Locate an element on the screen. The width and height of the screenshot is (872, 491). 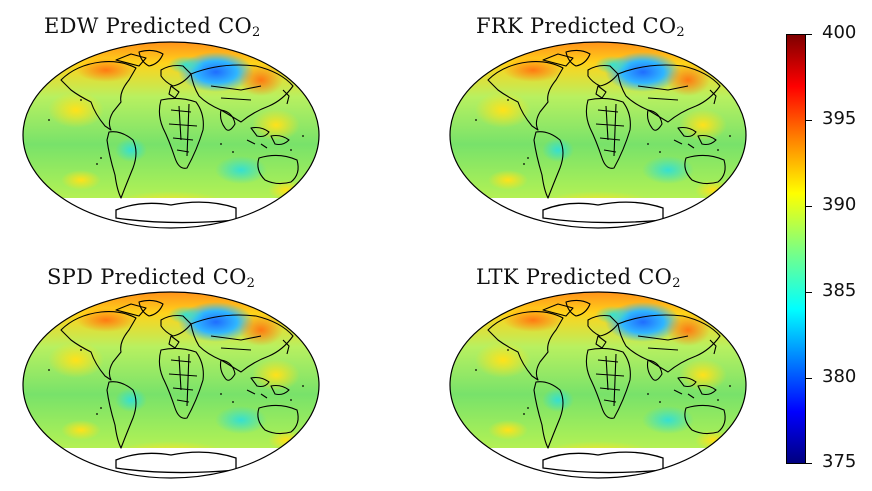
map-frk is located at coordinates (598, 135).